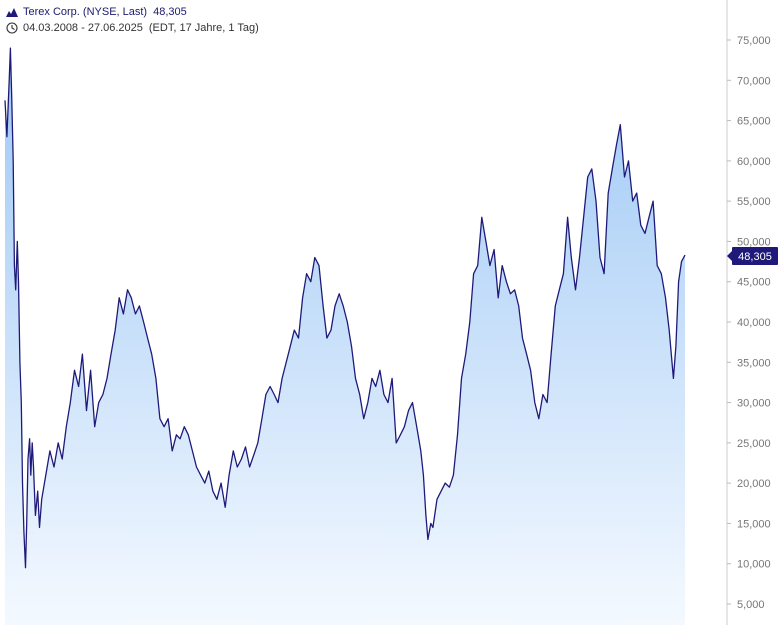 This screenshot has width=780, height=625. Describe the element at coordinates (729, 256) in the screenshot. I see `last-price-tag-pointer` at that location.